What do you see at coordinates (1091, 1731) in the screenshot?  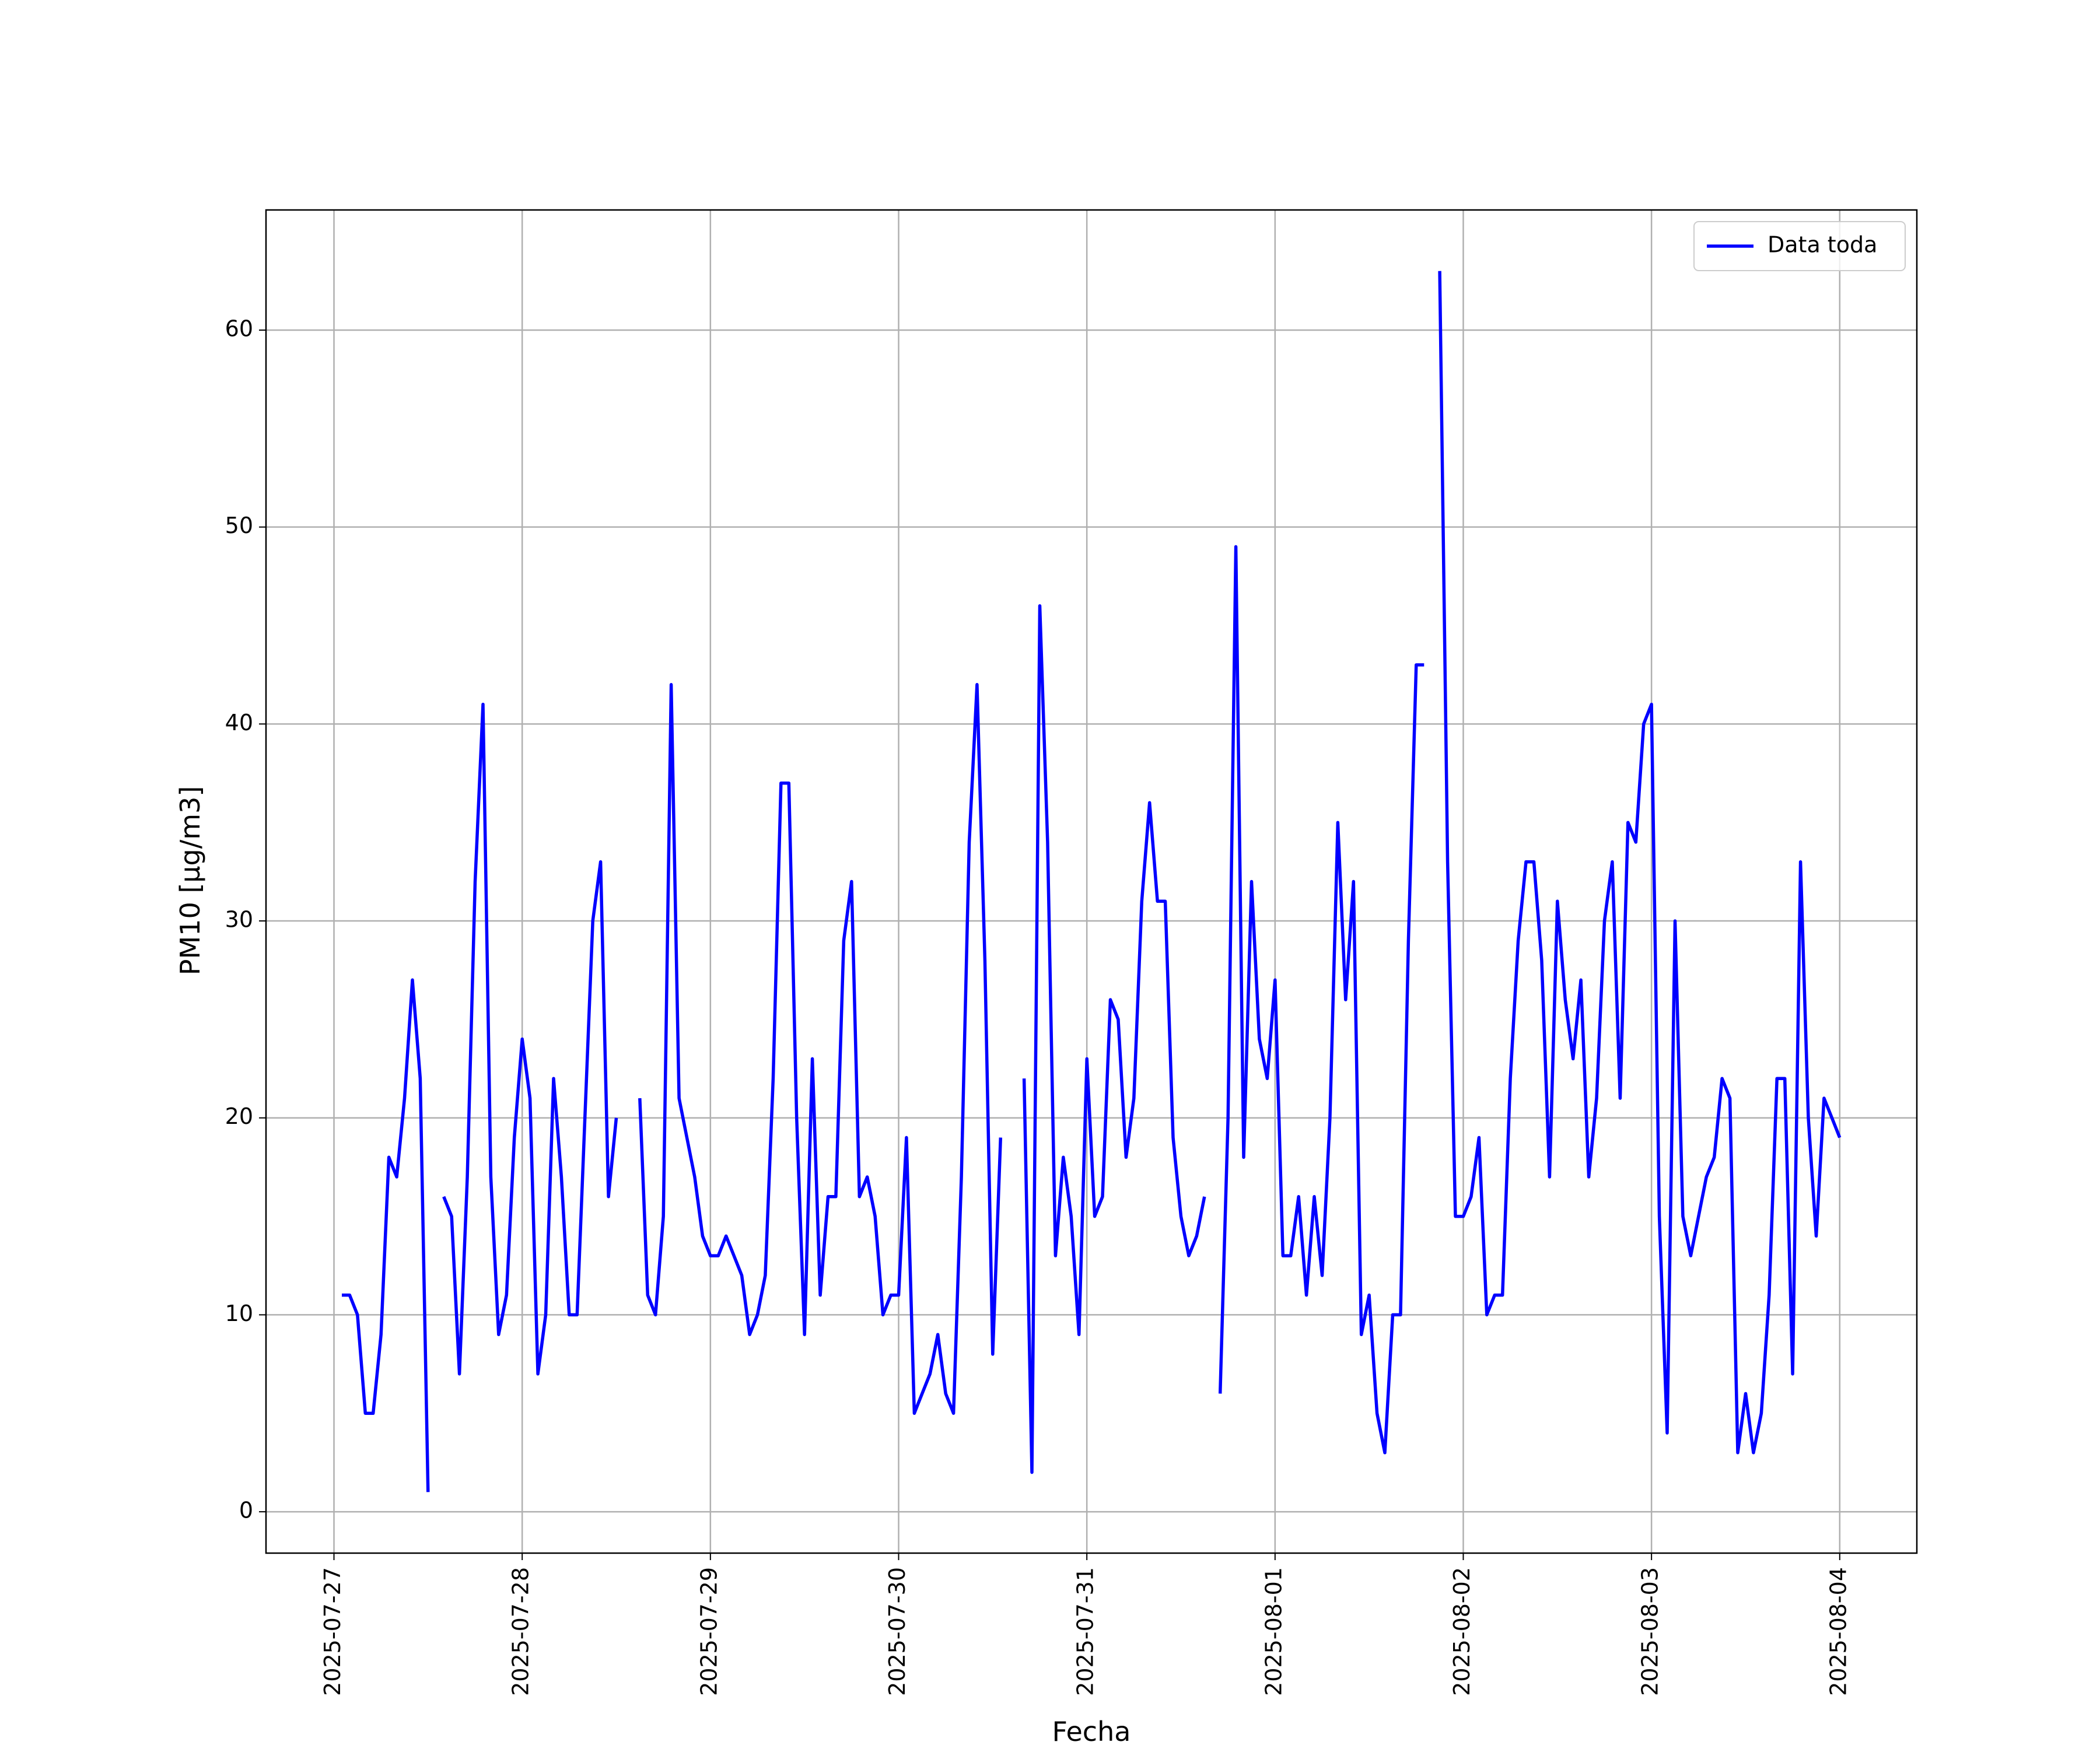 I see `x-axis-label: Fecha` at bounding box center [1091, 1731].